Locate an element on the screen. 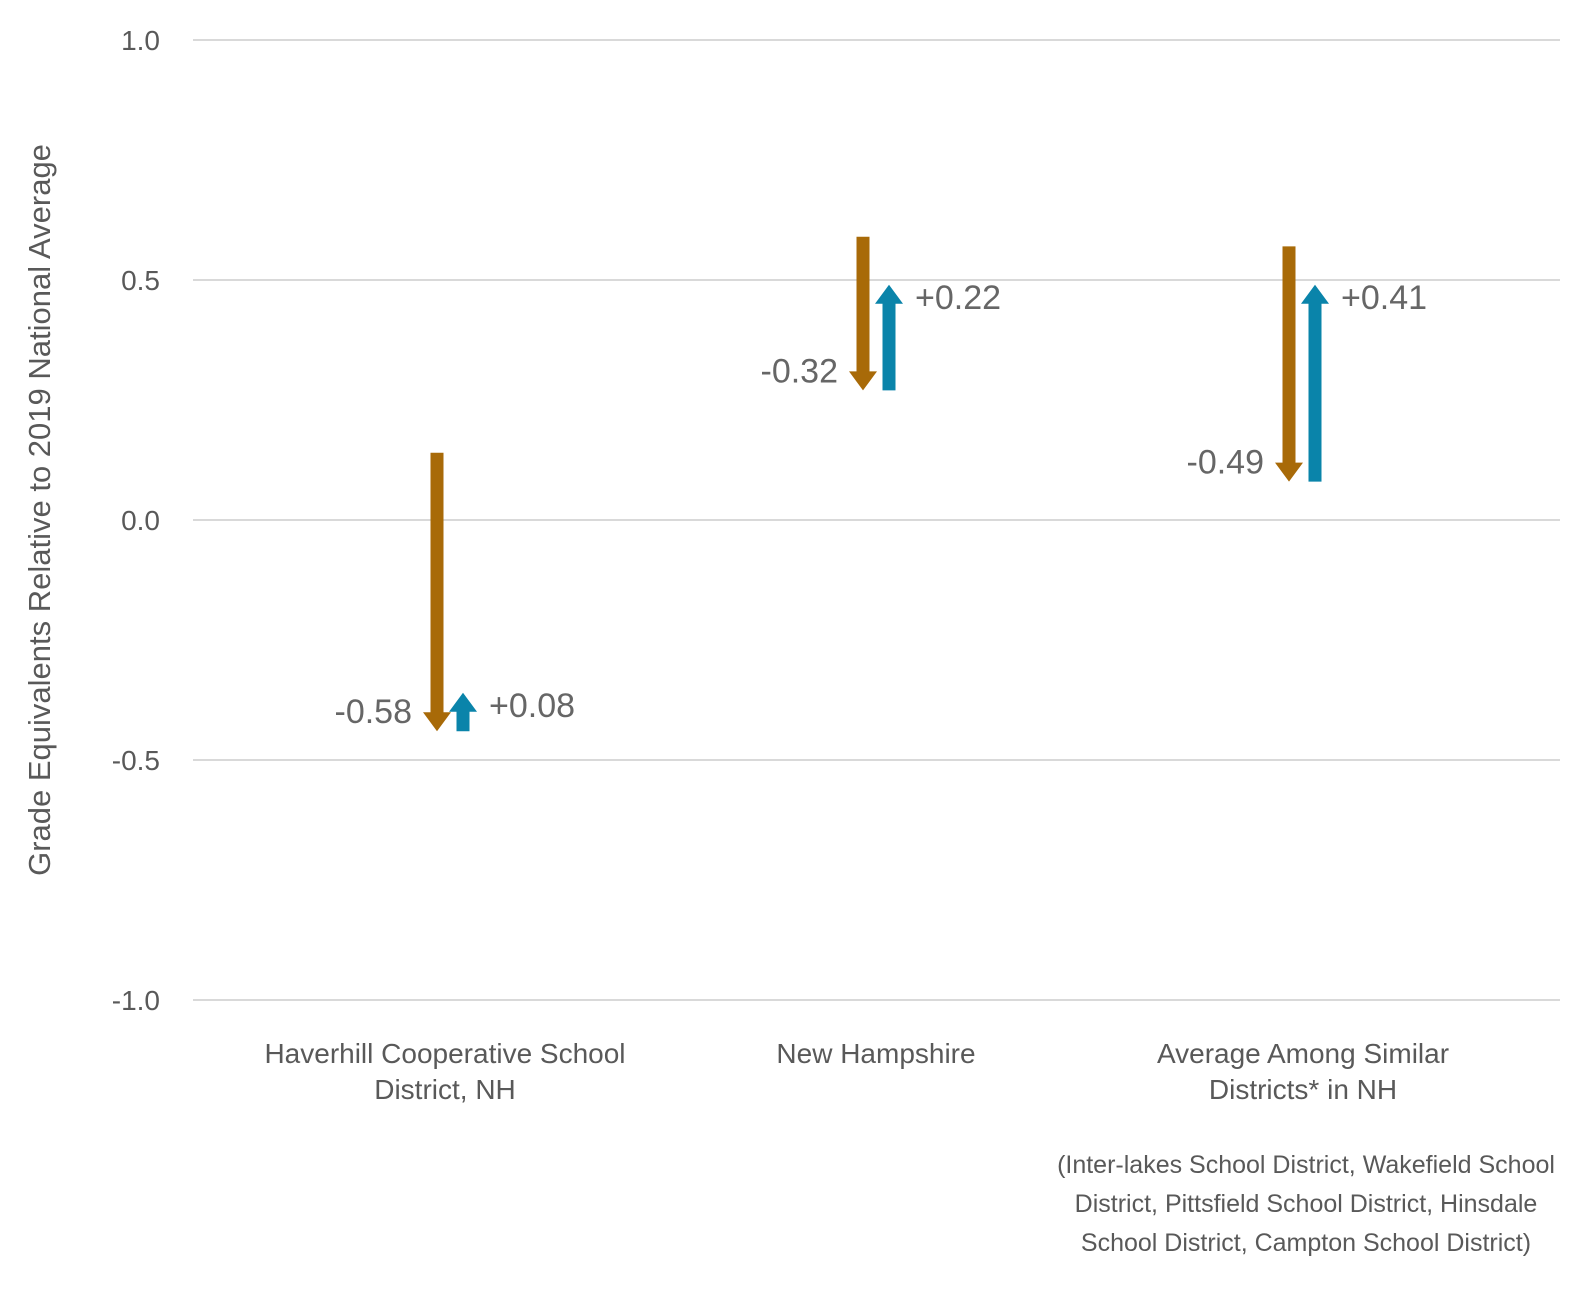  decline-label: -0.32 is located at coordinates (800, 371).